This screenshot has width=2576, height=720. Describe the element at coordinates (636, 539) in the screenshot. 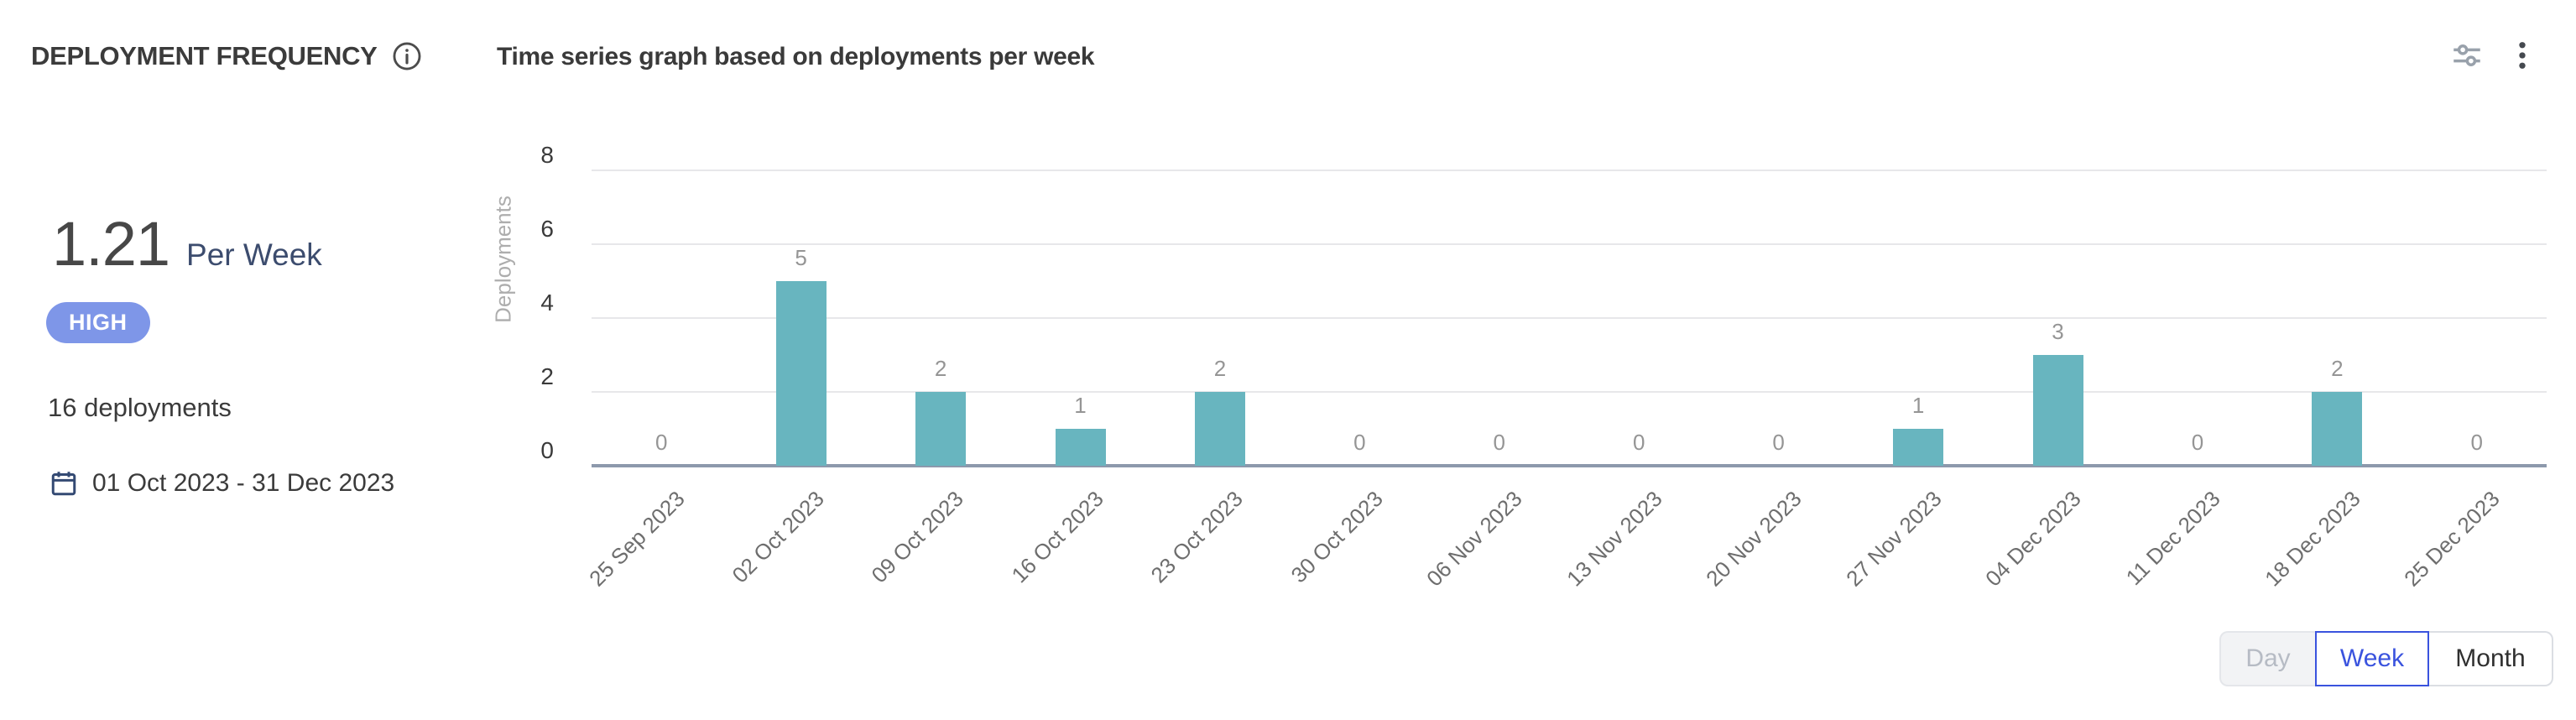

I see `x-axis-label: 25 Sep 2023` at that location.